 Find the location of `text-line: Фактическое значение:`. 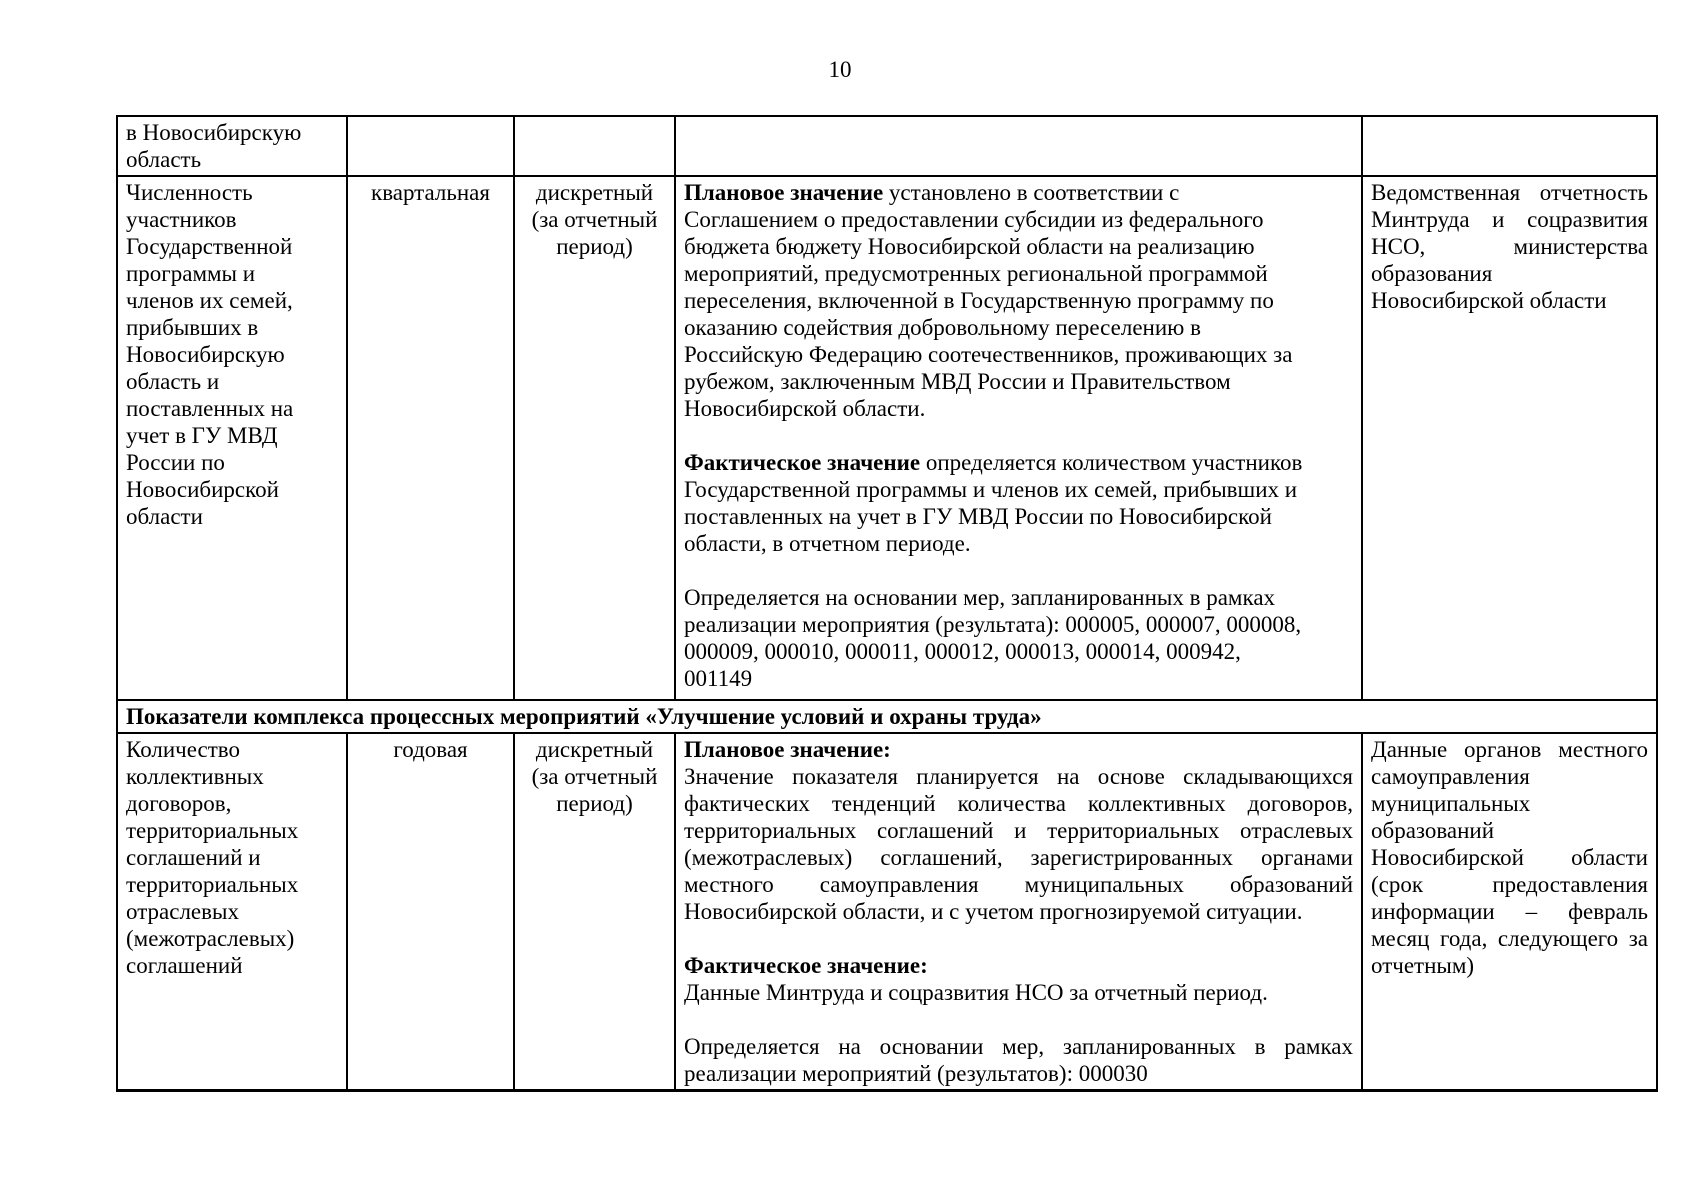

text-line: Фактическое значение: is located at coordinates (806, 965).